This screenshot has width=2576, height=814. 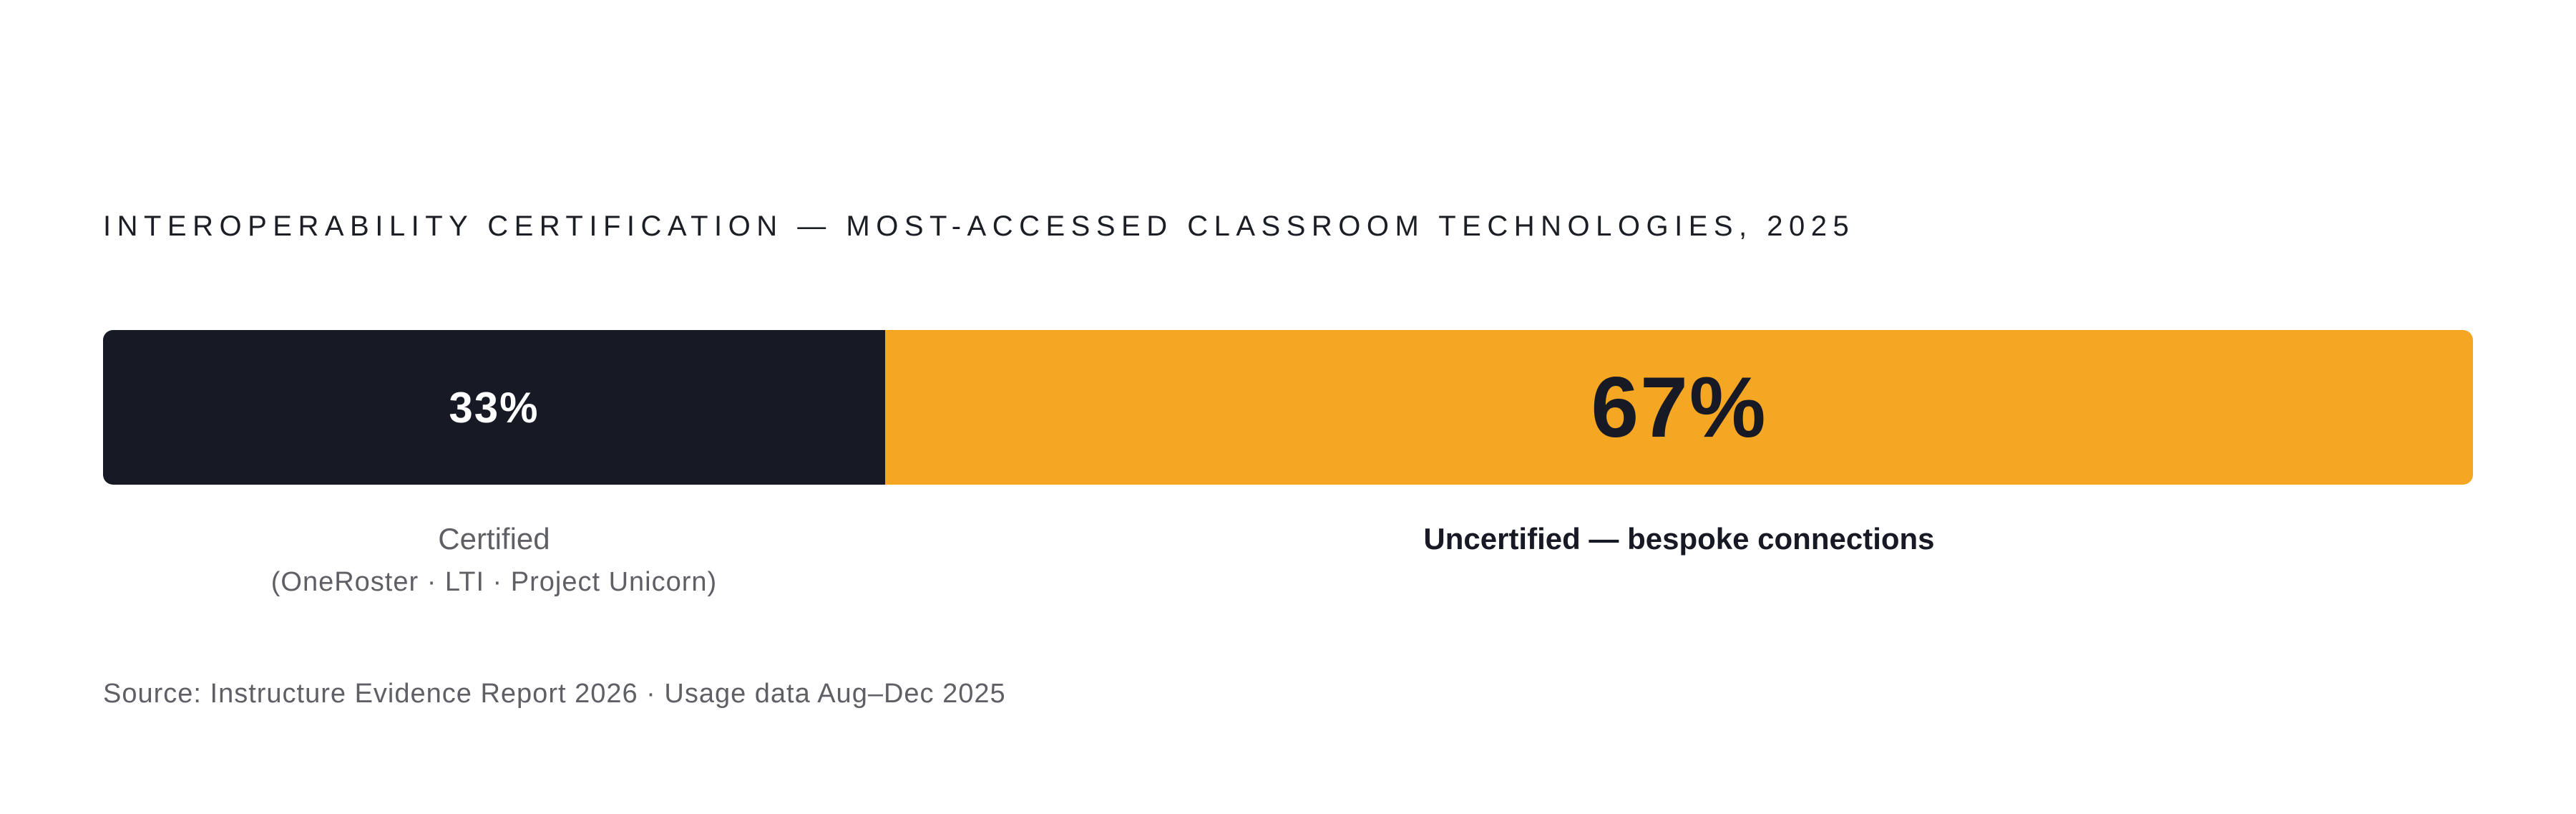 What do you see at coordinates (494, 539) in the screenshot?
I see `category-name-certified: Certified` at bounding box center [494, 539].